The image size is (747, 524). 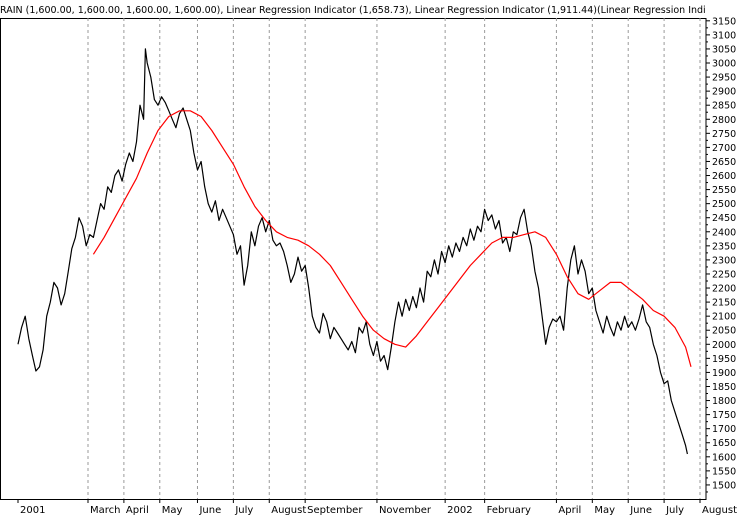 What do you see at coordinates (335, 510) in the screenshot?
I see `x-tick-label: September` at bounding box center [335, 510].